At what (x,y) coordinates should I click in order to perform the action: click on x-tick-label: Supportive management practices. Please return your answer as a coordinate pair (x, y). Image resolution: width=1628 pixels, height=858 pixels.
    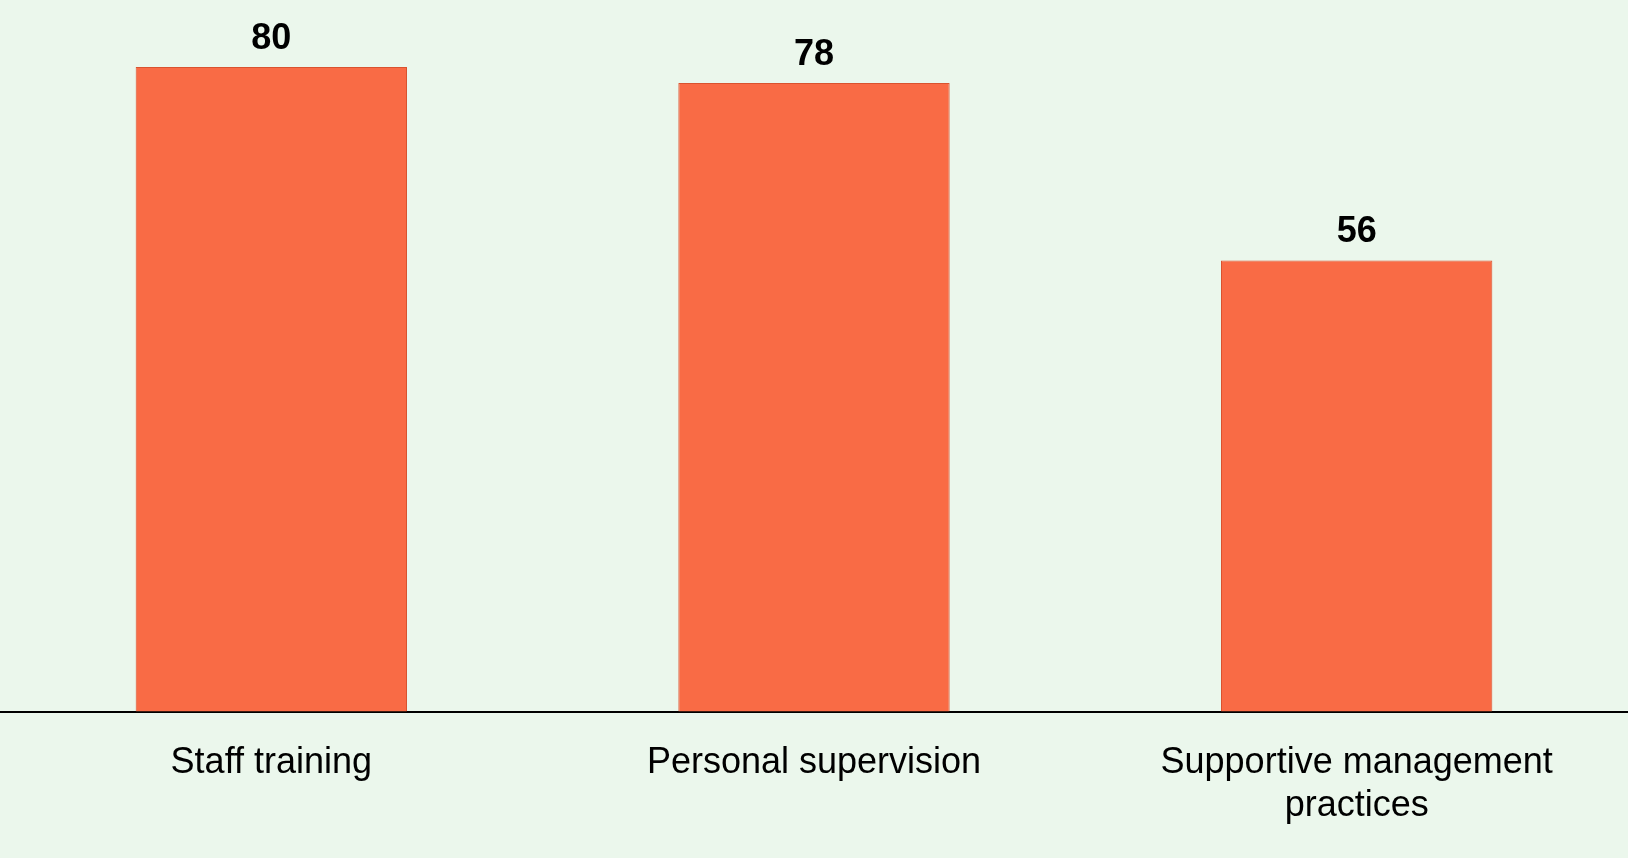
    Looking at the image, I should click on (1356, 782).